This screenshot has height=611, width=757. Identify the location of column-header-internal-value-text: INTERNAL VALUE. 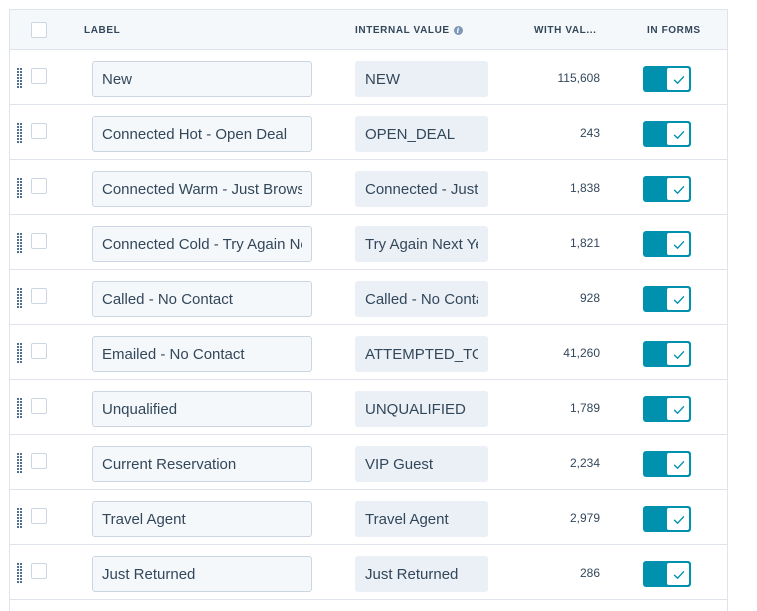
(402, 30).